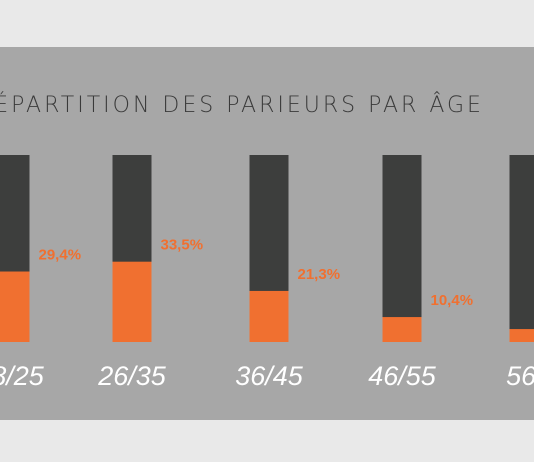  I want to click on value-label: 33,5%, so click(182, 245).